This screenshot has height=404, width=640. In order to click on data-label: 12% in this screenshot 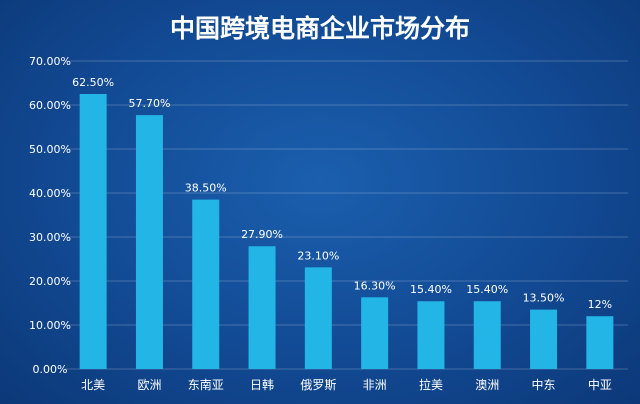, I will do `click(600, 304)`.